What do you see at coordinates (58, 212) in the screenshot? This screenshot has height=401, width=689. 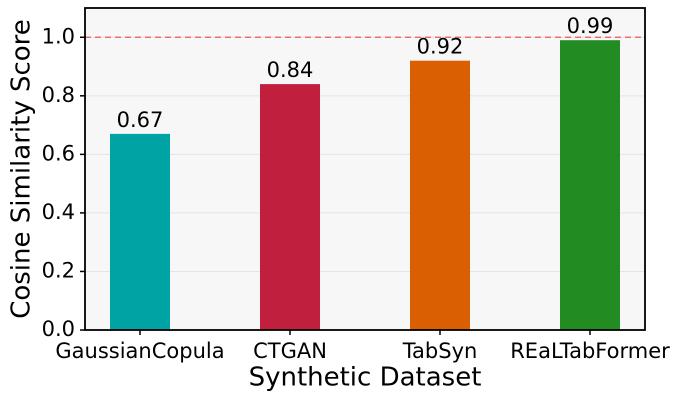 I see `y-tick-label: 0.4` at bounding box center [58, 212].